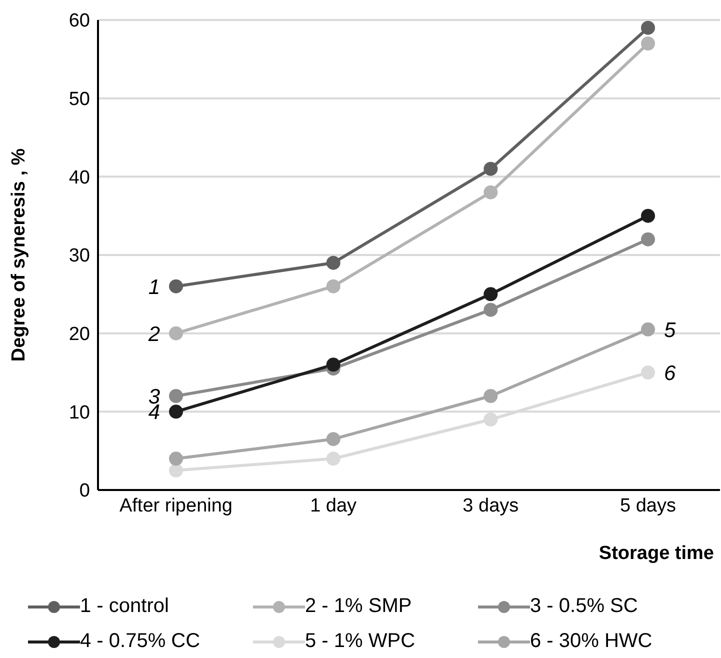 The image size is (721, 658). Describe the element at coordinates (176, 505) in the screenshot. I see `x-tick-label: After ripening` at that location.